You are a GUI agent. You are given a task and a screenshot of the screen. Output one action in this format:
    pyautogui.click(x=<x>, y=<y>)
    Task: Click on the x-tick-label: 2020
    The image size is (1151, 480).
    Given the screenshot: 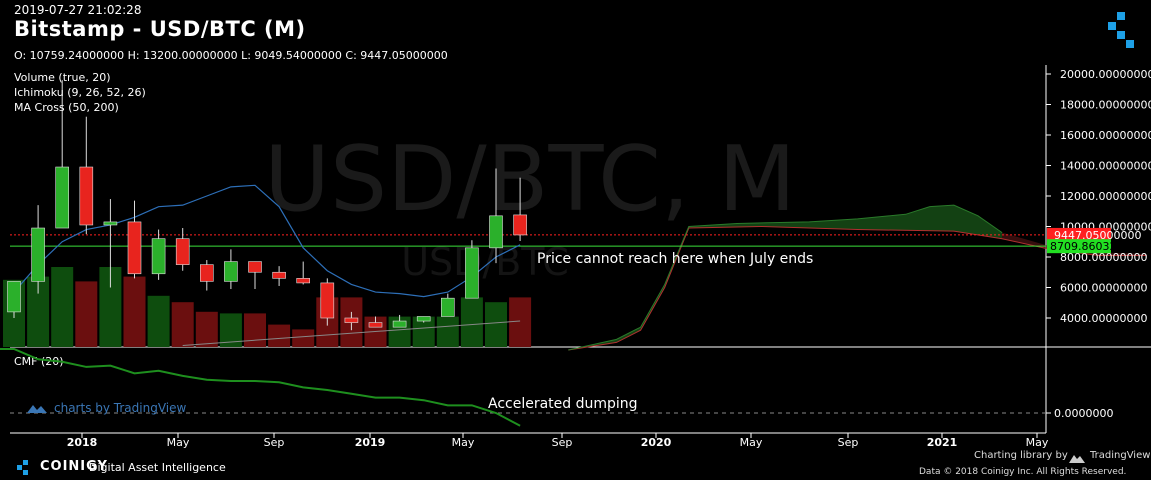 What is the action you would take?
    pyautogui.click(x=656, y=442)
    